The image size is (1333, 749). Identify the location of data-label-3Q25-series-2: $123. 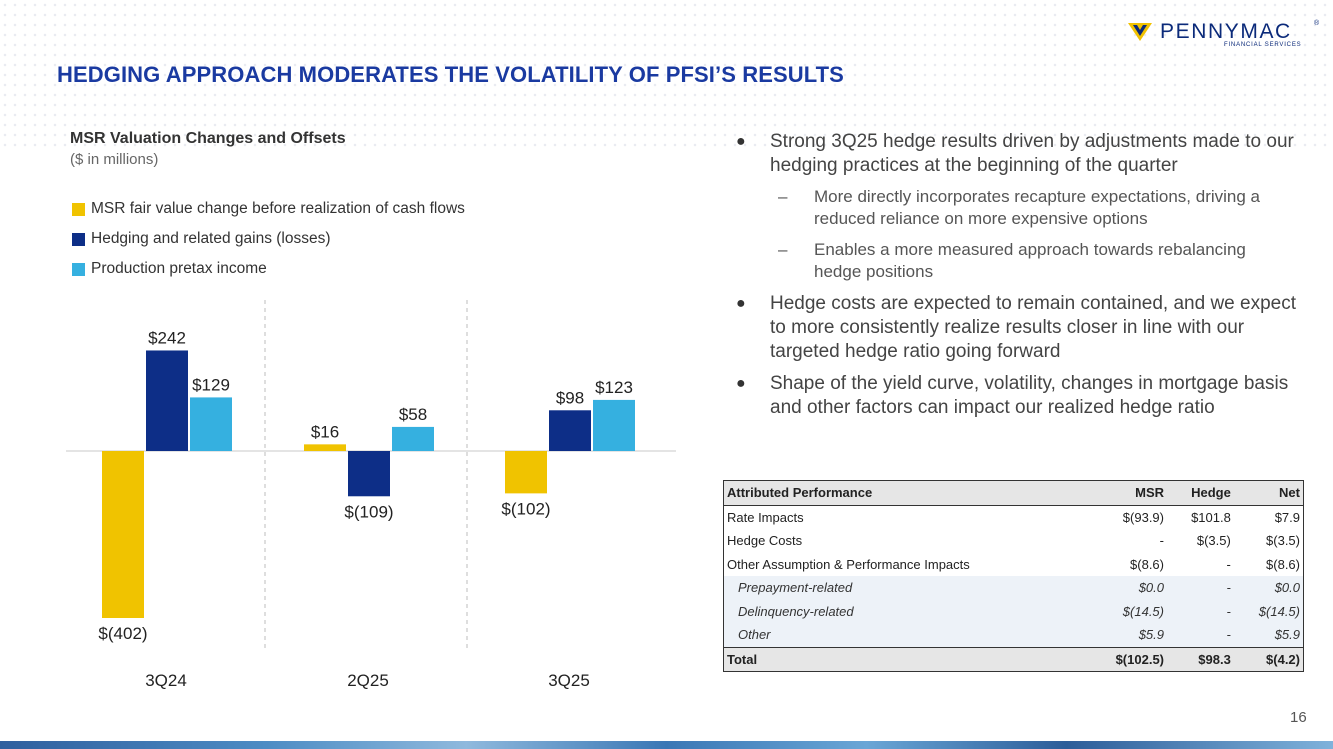
(614, 387).